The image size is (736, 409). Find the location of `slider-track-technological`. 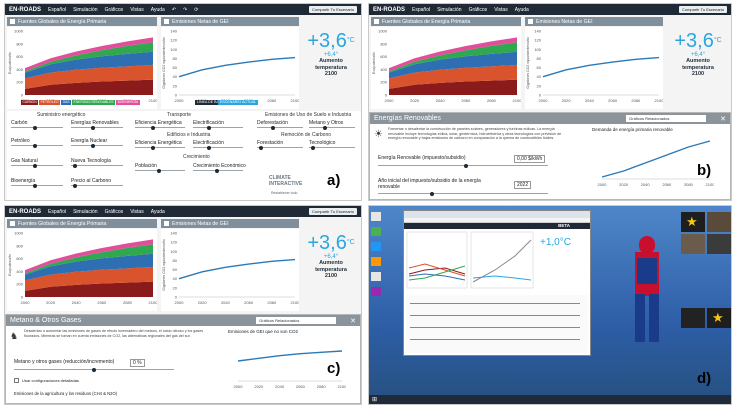

slider-track-technological is located at coordinates (332, 148).